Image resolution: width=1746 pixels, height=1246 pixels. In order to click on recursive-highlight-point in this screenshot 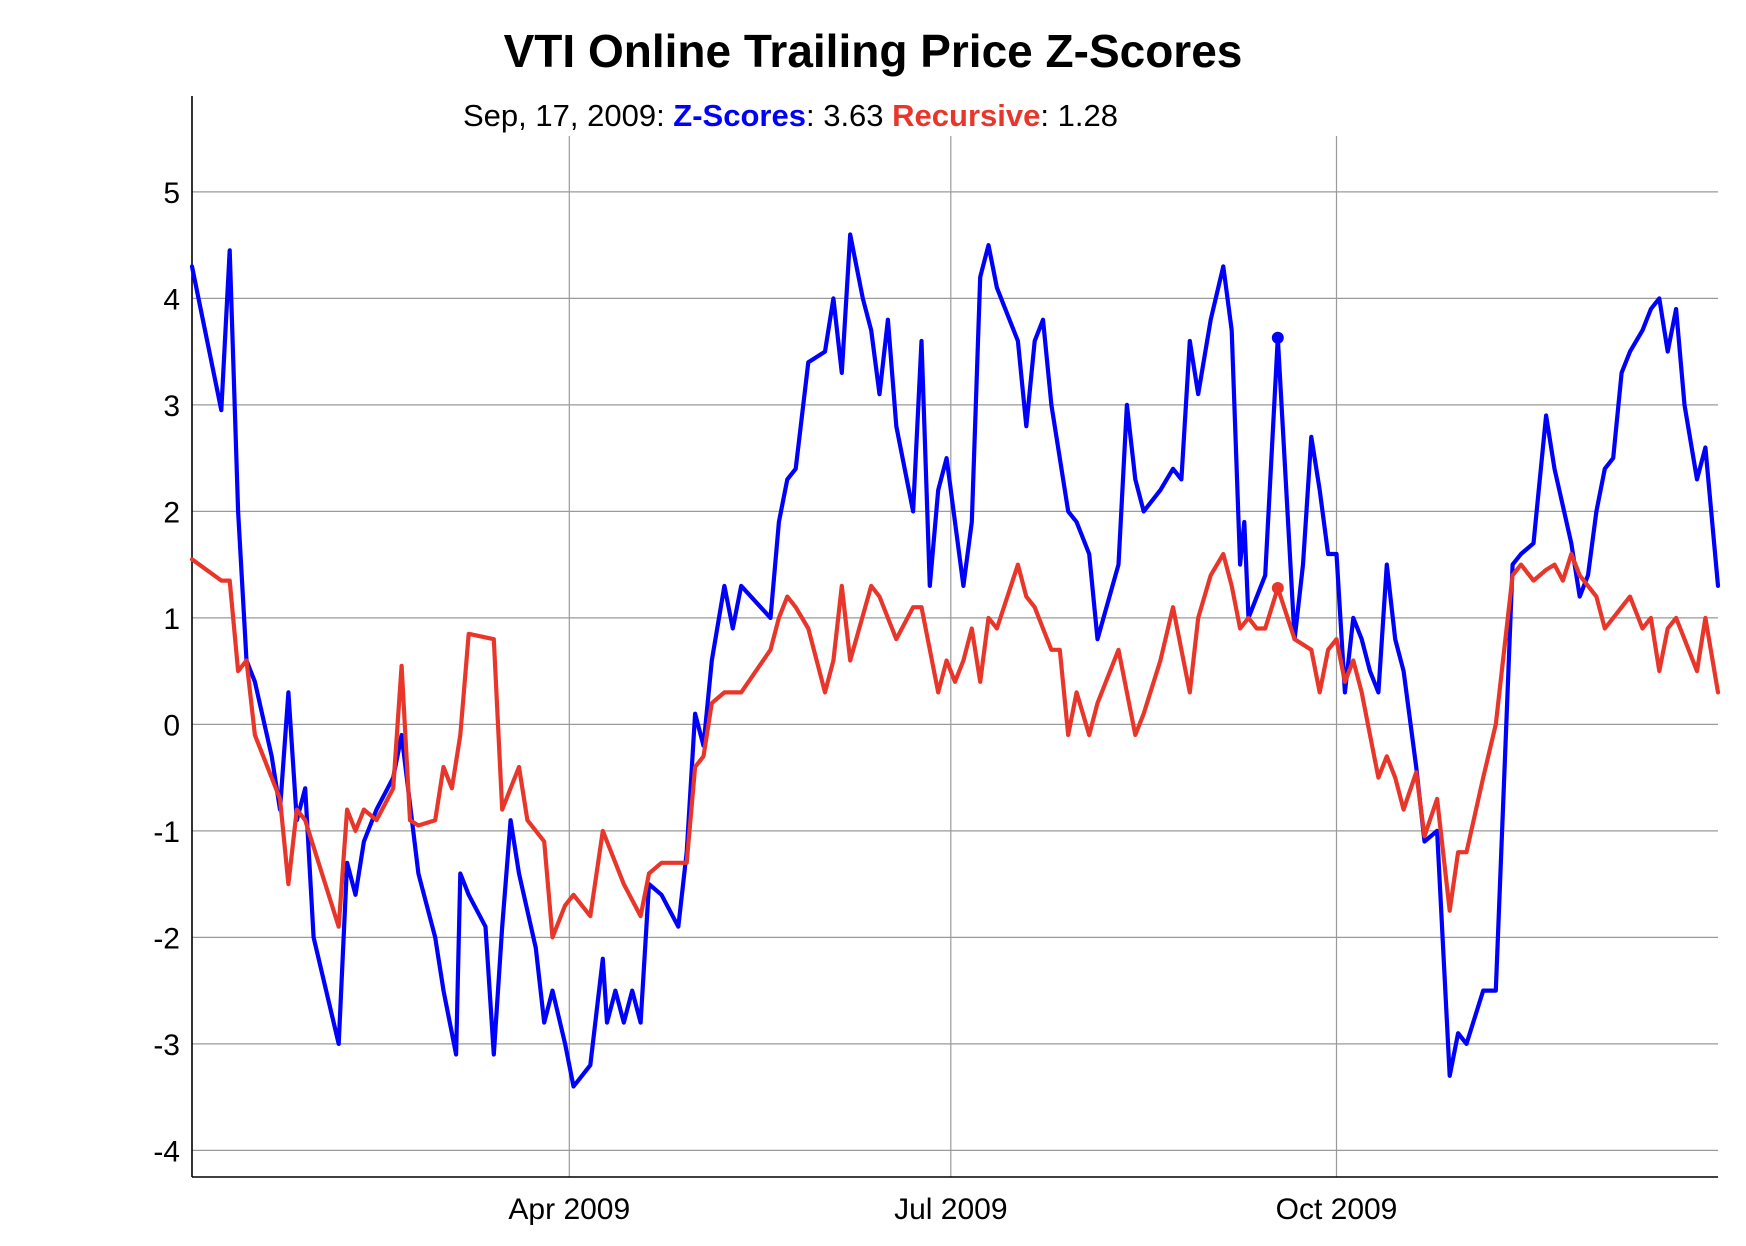, I will do `click(1277, 588)`.